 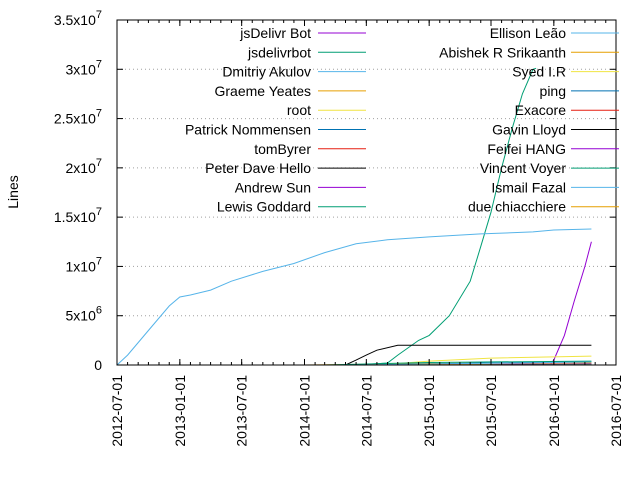 I want to click on legend-label: Graeme Yeates, so click(x=262, y=91).